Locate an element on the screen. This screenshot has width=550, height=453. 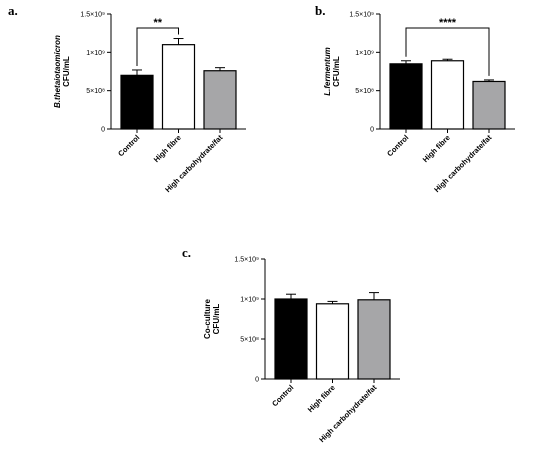
panel-letter: a. is located at coordinates (13, 10).